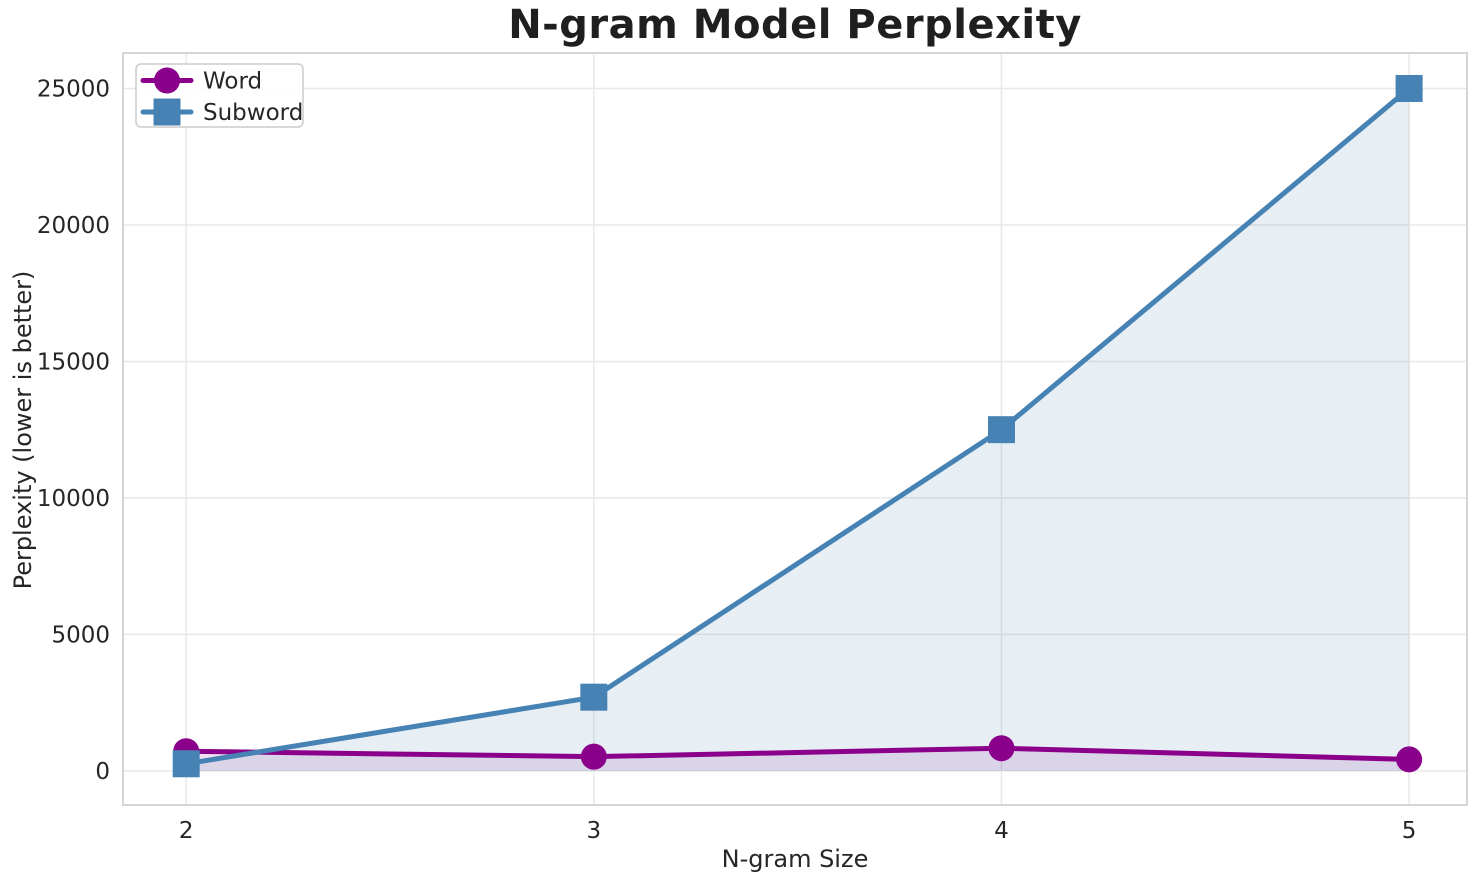 The height and width of the screenshot is (889, 1484). Describe the element at coordinates (219, 95) in the screenshot. I see `legend: Word Subword` at that location.